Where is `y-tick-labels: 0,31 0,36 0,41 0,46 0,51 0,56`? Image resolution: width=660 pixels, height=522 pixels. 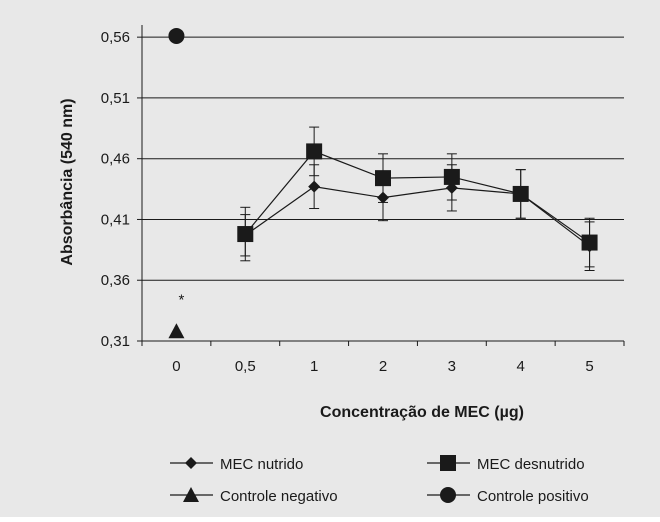
y-tick-labels: 0,31 0,36 0,41 0,46 0,51 0,56 is located at coordinates (115, 189).